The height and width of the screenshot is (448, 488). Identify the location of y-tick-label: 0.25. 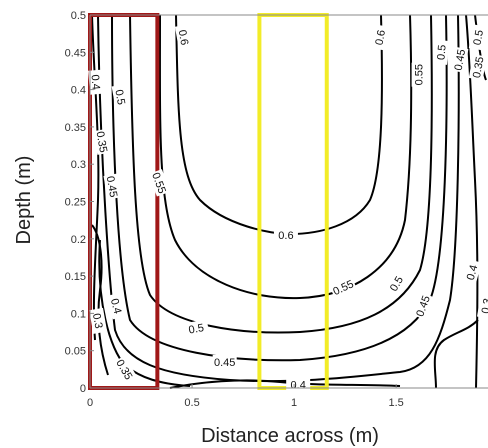
(75, 203).